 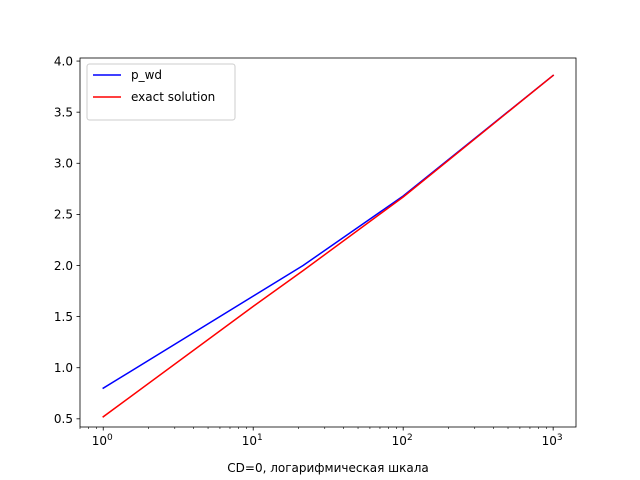 I want to click on y-tick-label: 0.5, so click(x=63, y=419).